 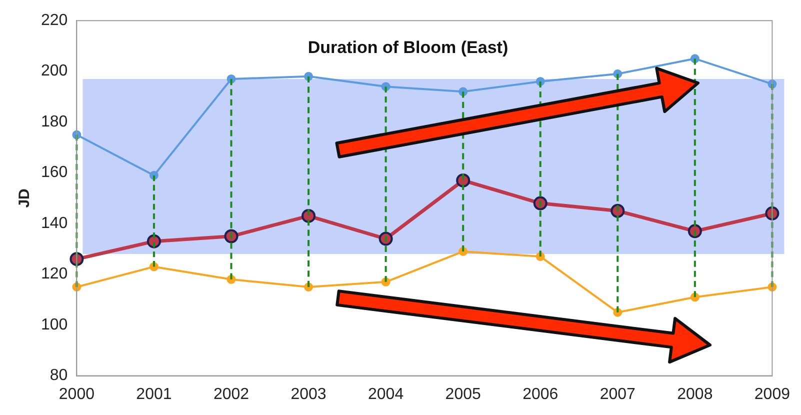 I want to click on y-tick-label: 220, so click(x=54, y=21).